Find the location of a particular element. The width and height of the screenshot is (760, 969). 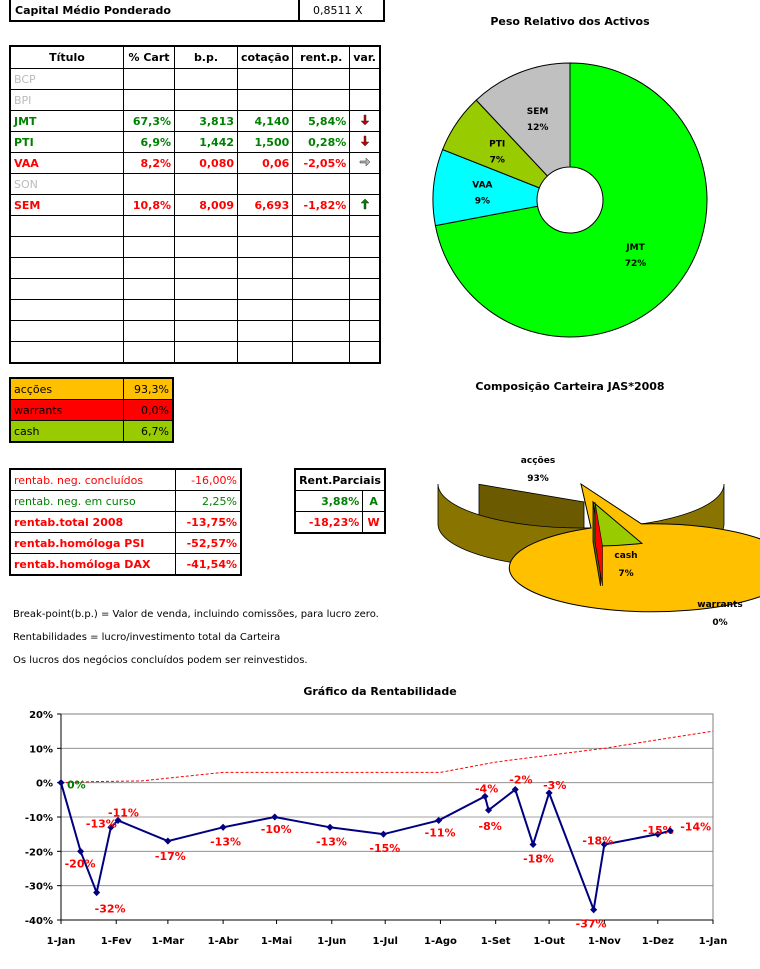

partials-value: -18,23% is located at coordinates (329, 522).